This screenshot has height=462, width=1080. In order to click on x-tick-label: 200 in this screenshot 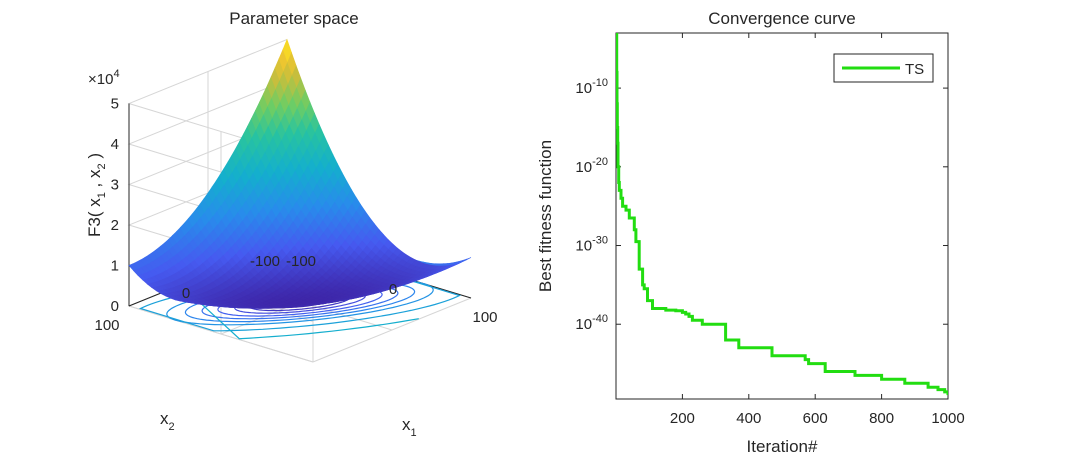, I will do `click(682, 418)`.